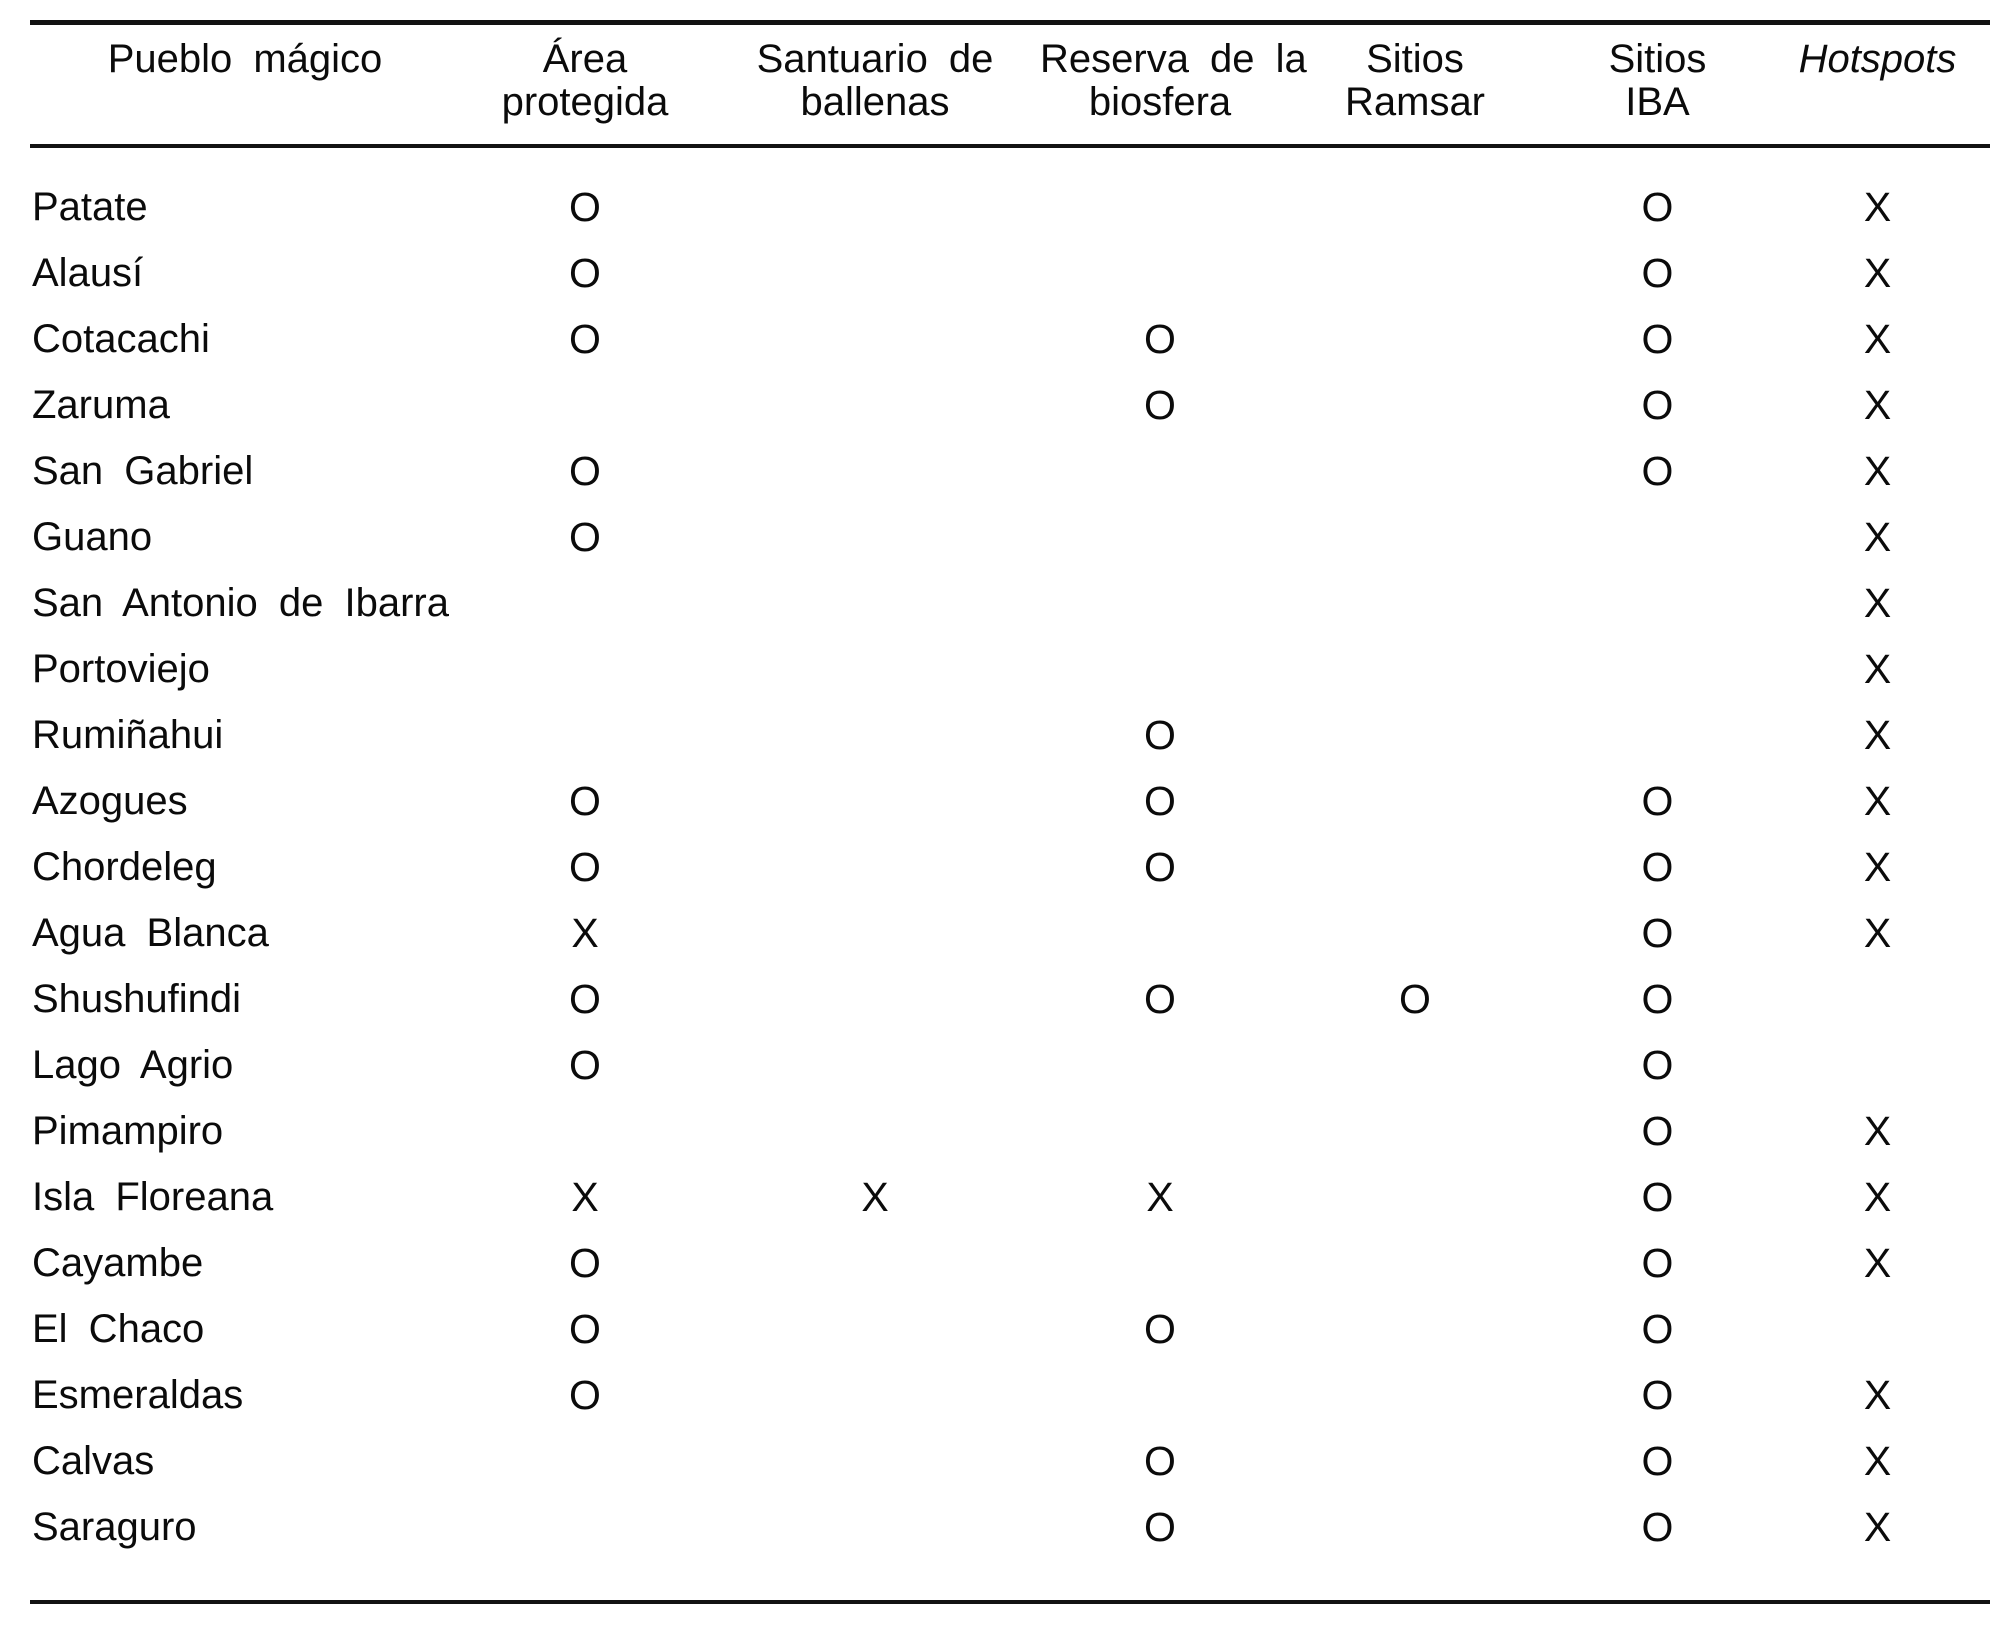 The image size is (2009, 1625). What do you see at coordinates (585, 102) in the screenshot?
I see `header-label: protegida` at bounding box center [585, 102].